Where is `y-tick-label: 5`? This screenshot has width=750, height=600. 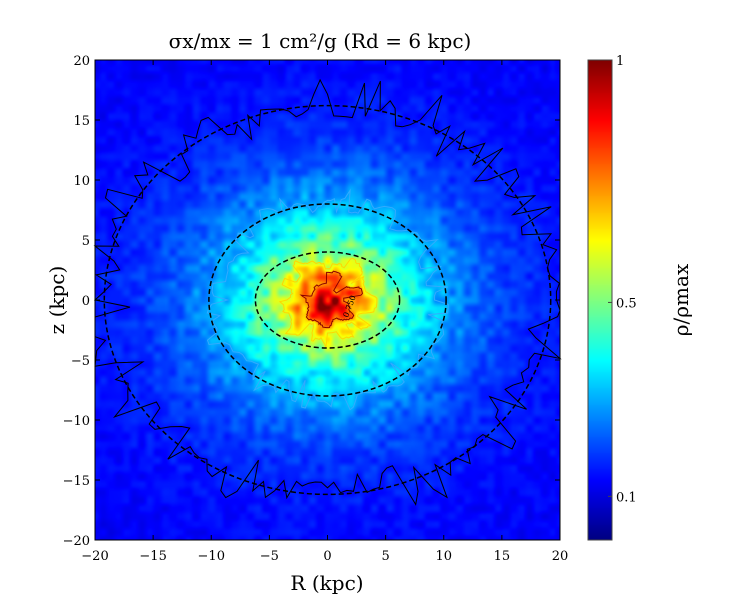
y-tick-label: 5 is located at coordinates (86, 241).